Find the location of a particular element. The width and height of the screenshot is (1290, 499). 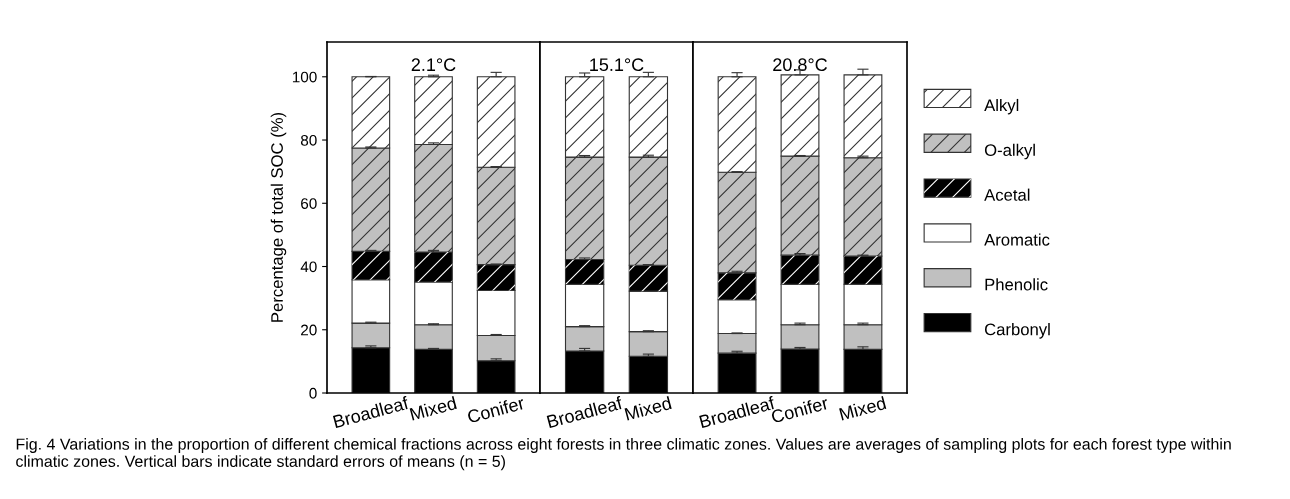

y-tick-label: 100 is located at coordinates (304, 77).